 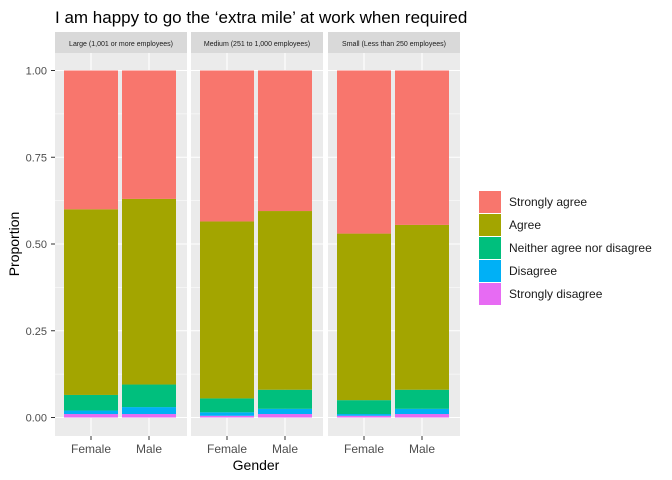 I want to click on facet-strip-label: Large (1,001 or more employees), so click(x=121, y=44).